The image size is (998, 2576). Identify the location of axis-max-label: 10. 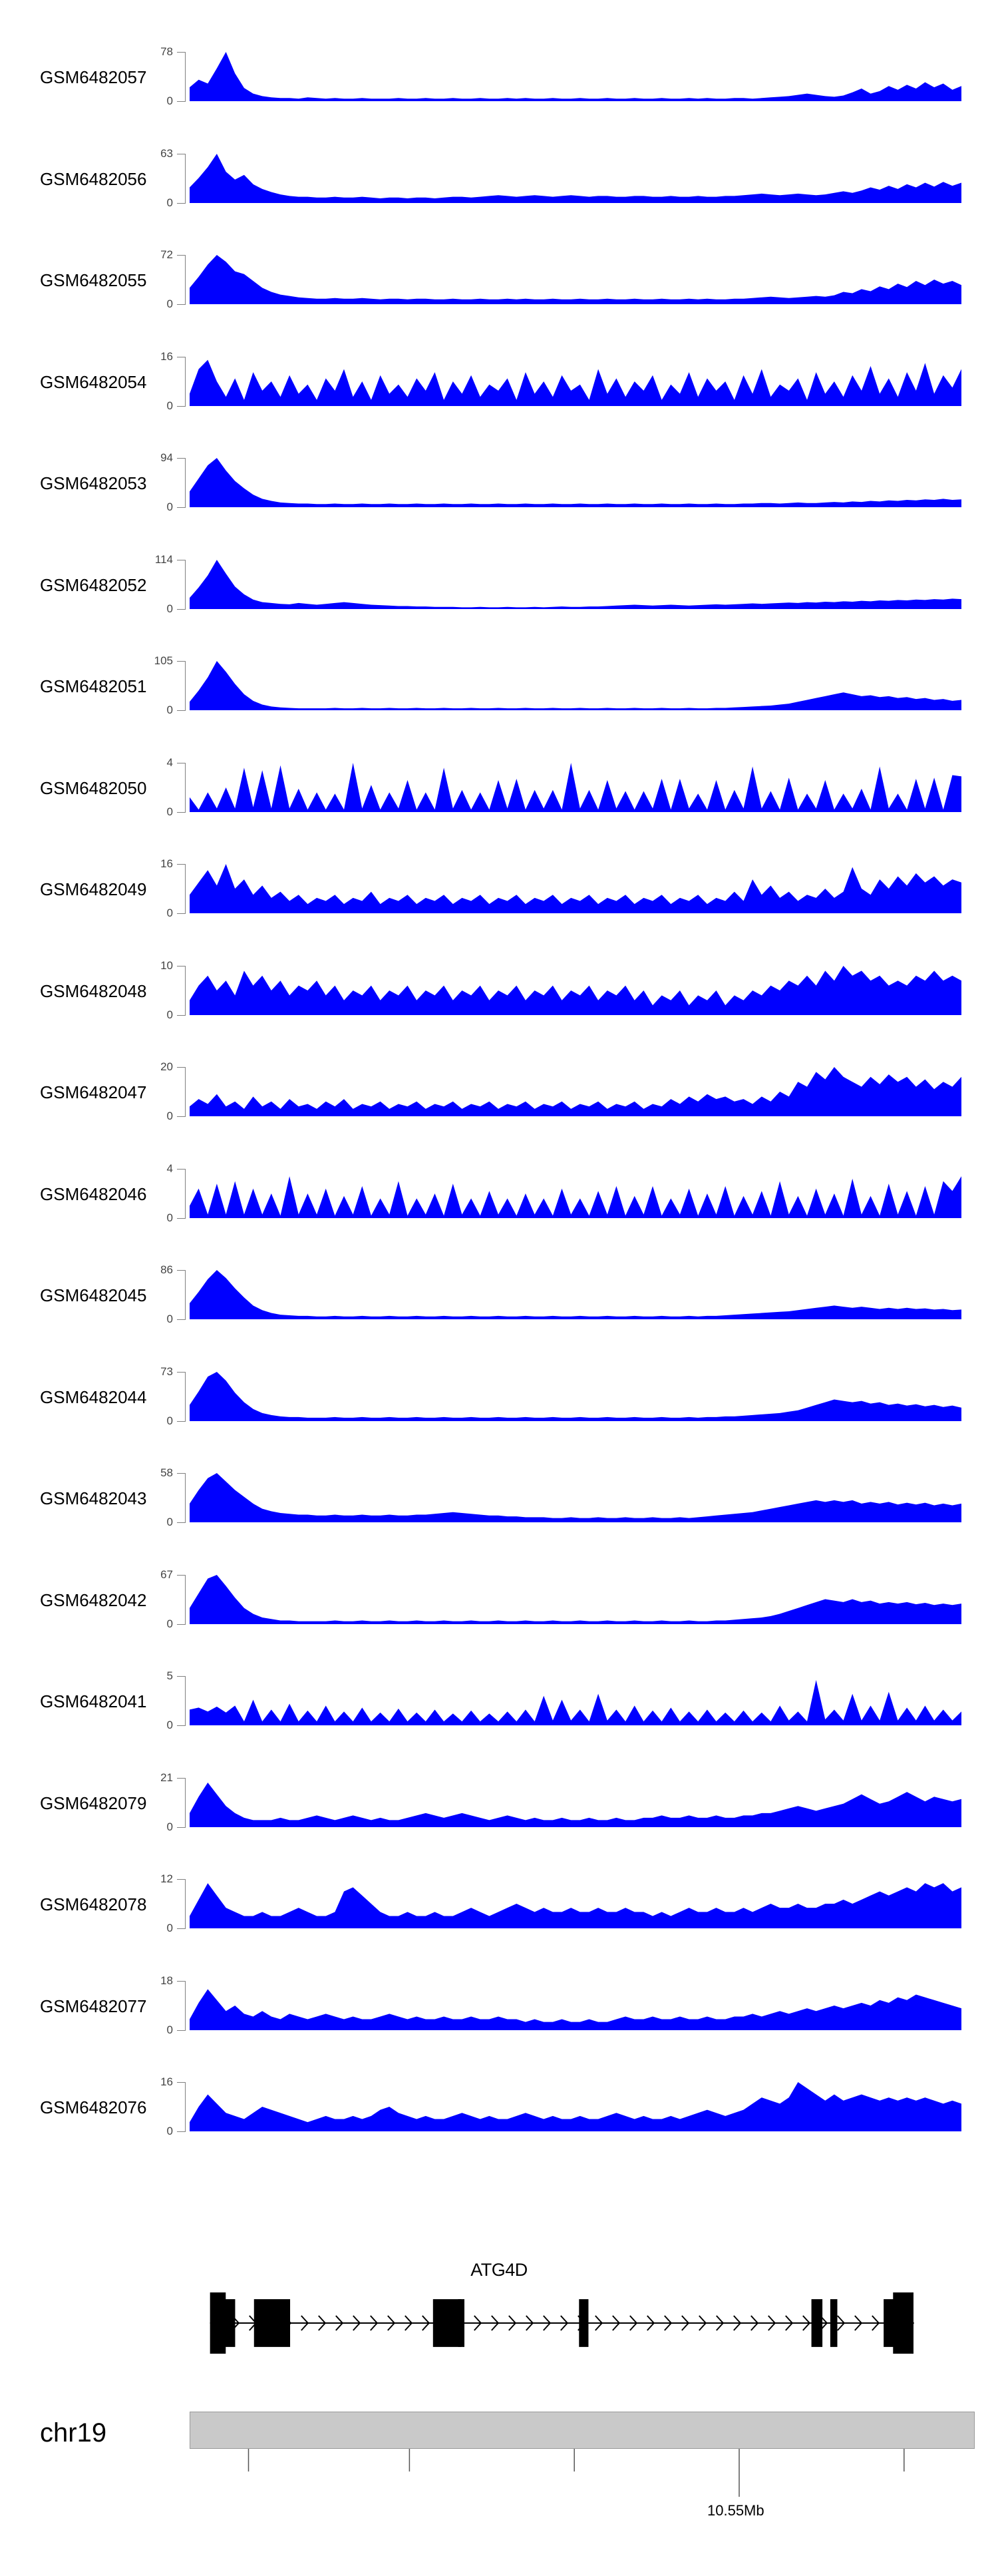
(166, 965).